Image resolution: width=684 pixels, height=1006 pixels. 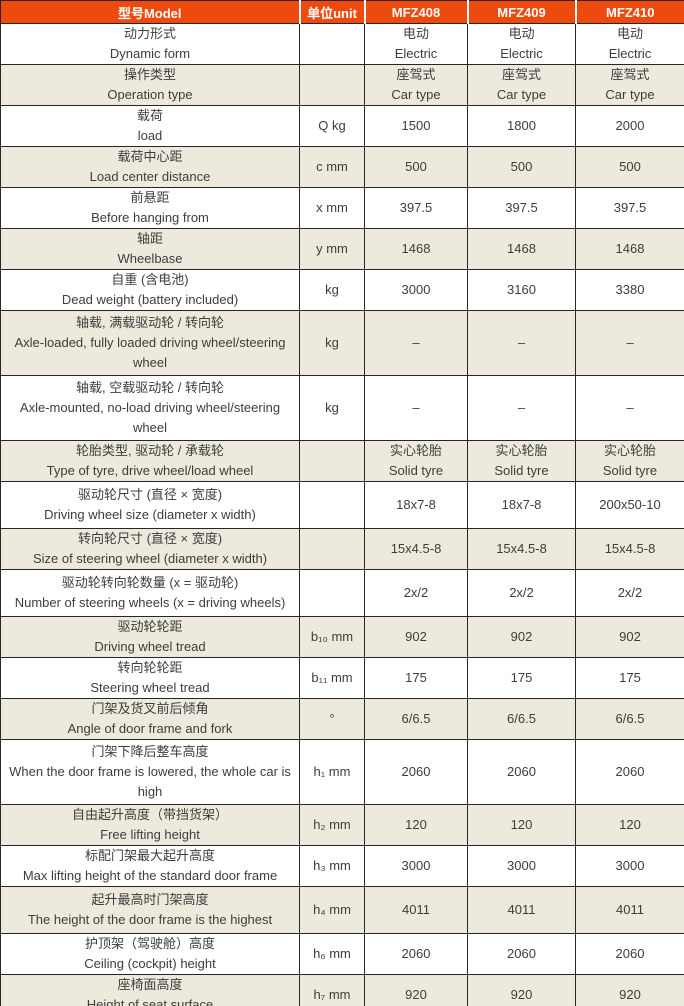 I want to click on value-cell: 397.5, so click(x=521, y=208).